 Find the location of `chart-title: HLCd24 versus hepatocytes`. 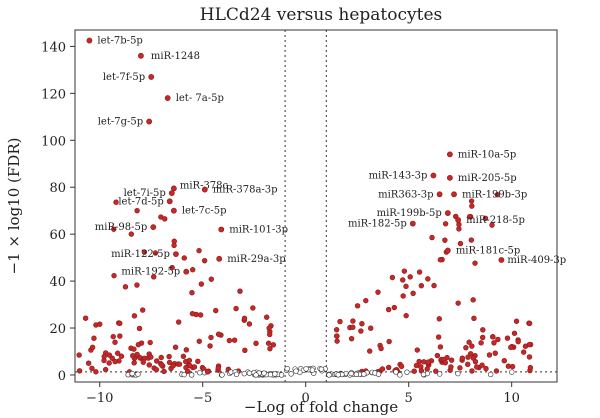

chart-title: HLCd24 versus hepatocytes is located at coordinates (321, 15).